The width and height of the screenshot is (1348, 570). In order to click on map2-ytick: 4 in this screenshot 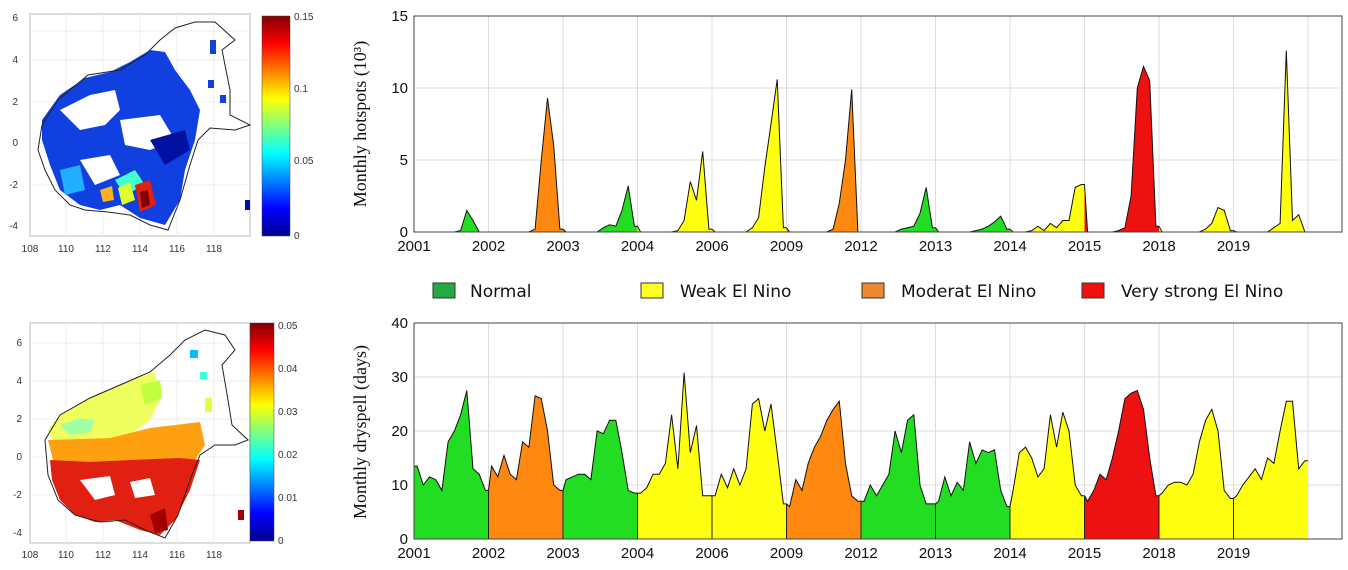, I will do `click(19, 381)`.